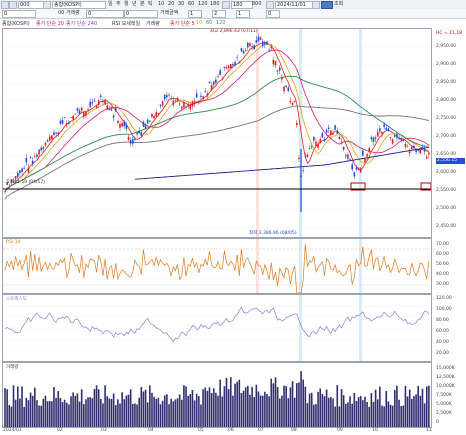 Image resolution: width=466 pixels, height=435 pixels. What do you see at coordinates (134, 4) in the screenshot?
I see `period-year: 년` at bounding box center [134, 4].